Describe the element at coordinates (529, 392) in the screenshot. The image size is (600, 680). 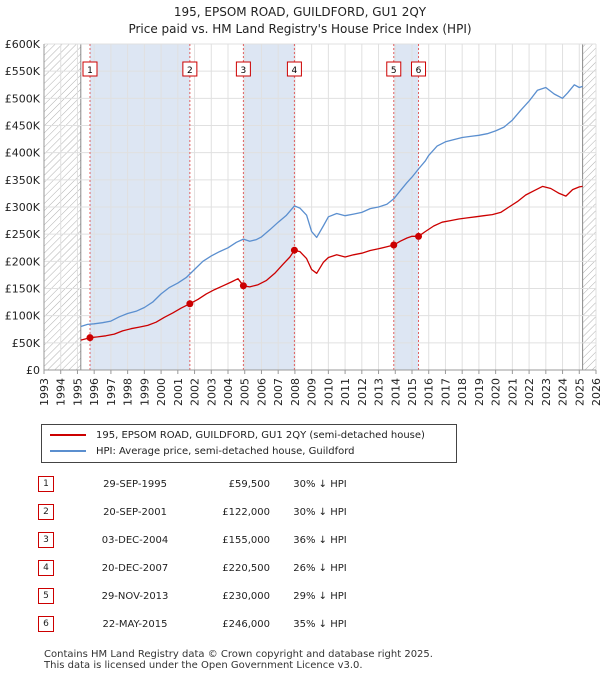
I see `x-tick-label: 2022` at that location.